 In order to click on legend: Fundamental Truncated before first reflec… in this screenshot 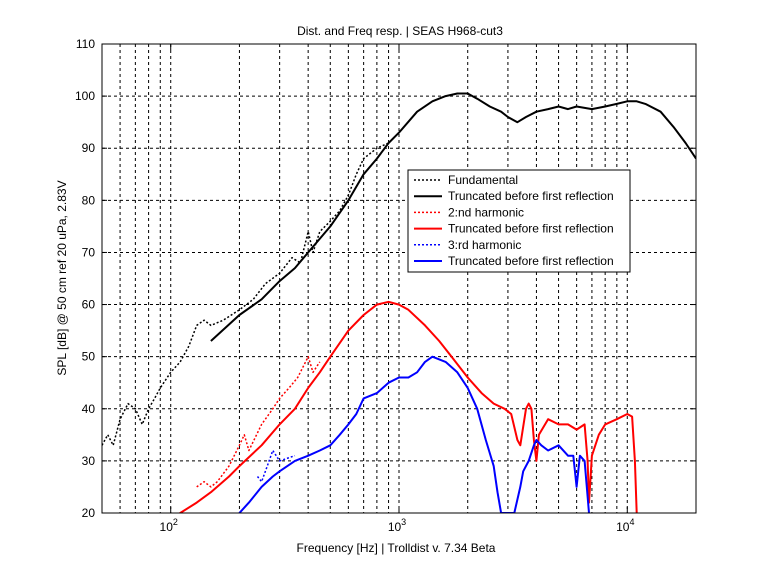, I will do `click(519, 221)`.